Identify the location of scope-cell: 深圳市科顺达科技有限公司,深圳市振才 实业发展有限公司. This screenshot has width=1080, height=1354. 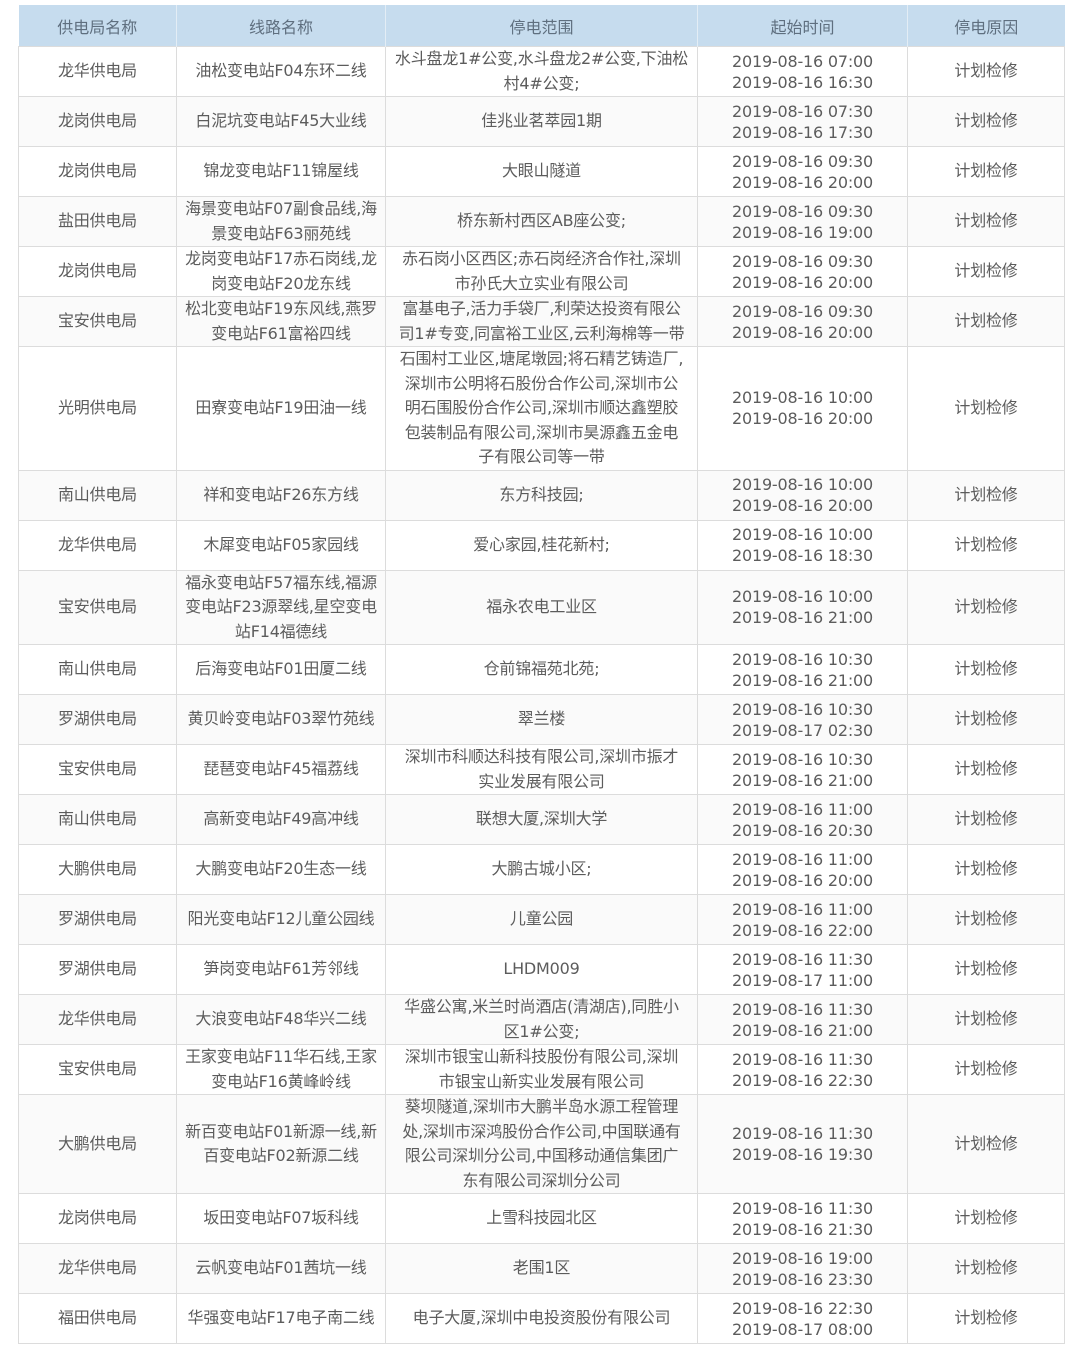
(541, 769).